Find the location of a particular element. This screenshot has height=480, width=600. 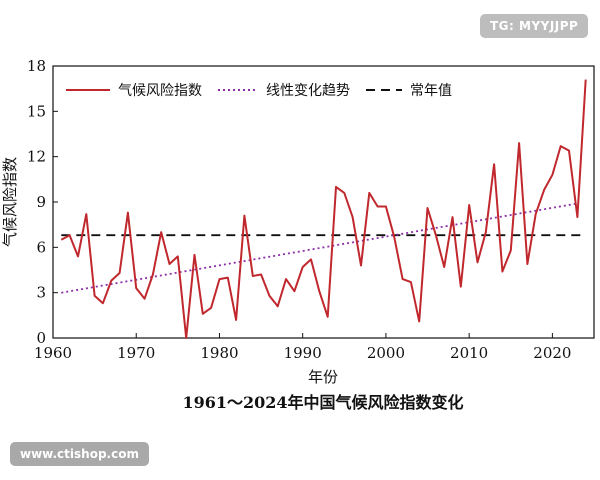

y-tick-label: 3 is located at coordinates (41, 293).